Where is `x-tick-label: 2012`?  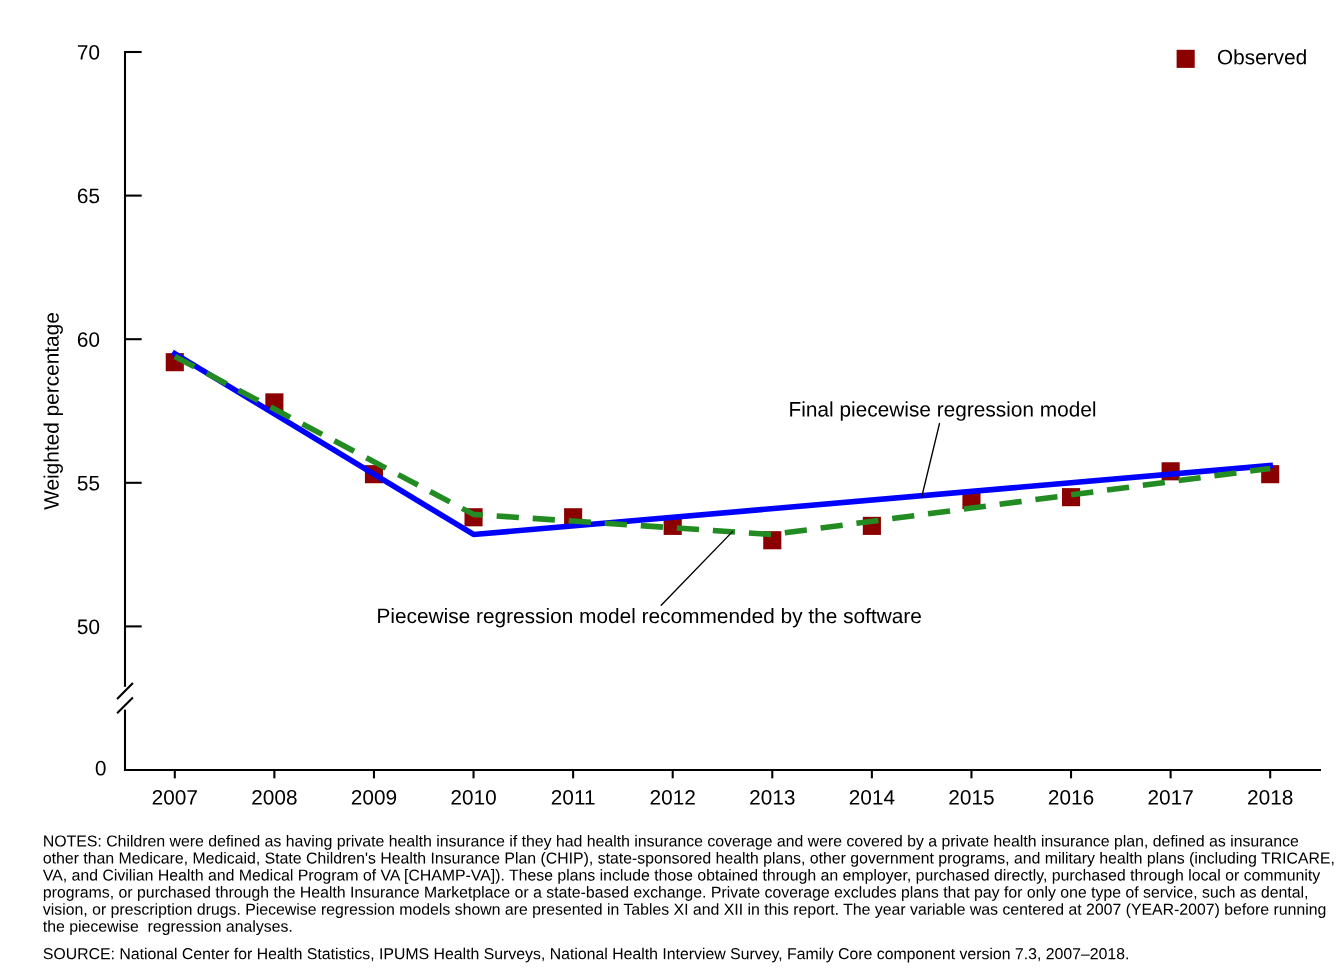
x-tick-label: 2012 is located at coordinates (672, 797).